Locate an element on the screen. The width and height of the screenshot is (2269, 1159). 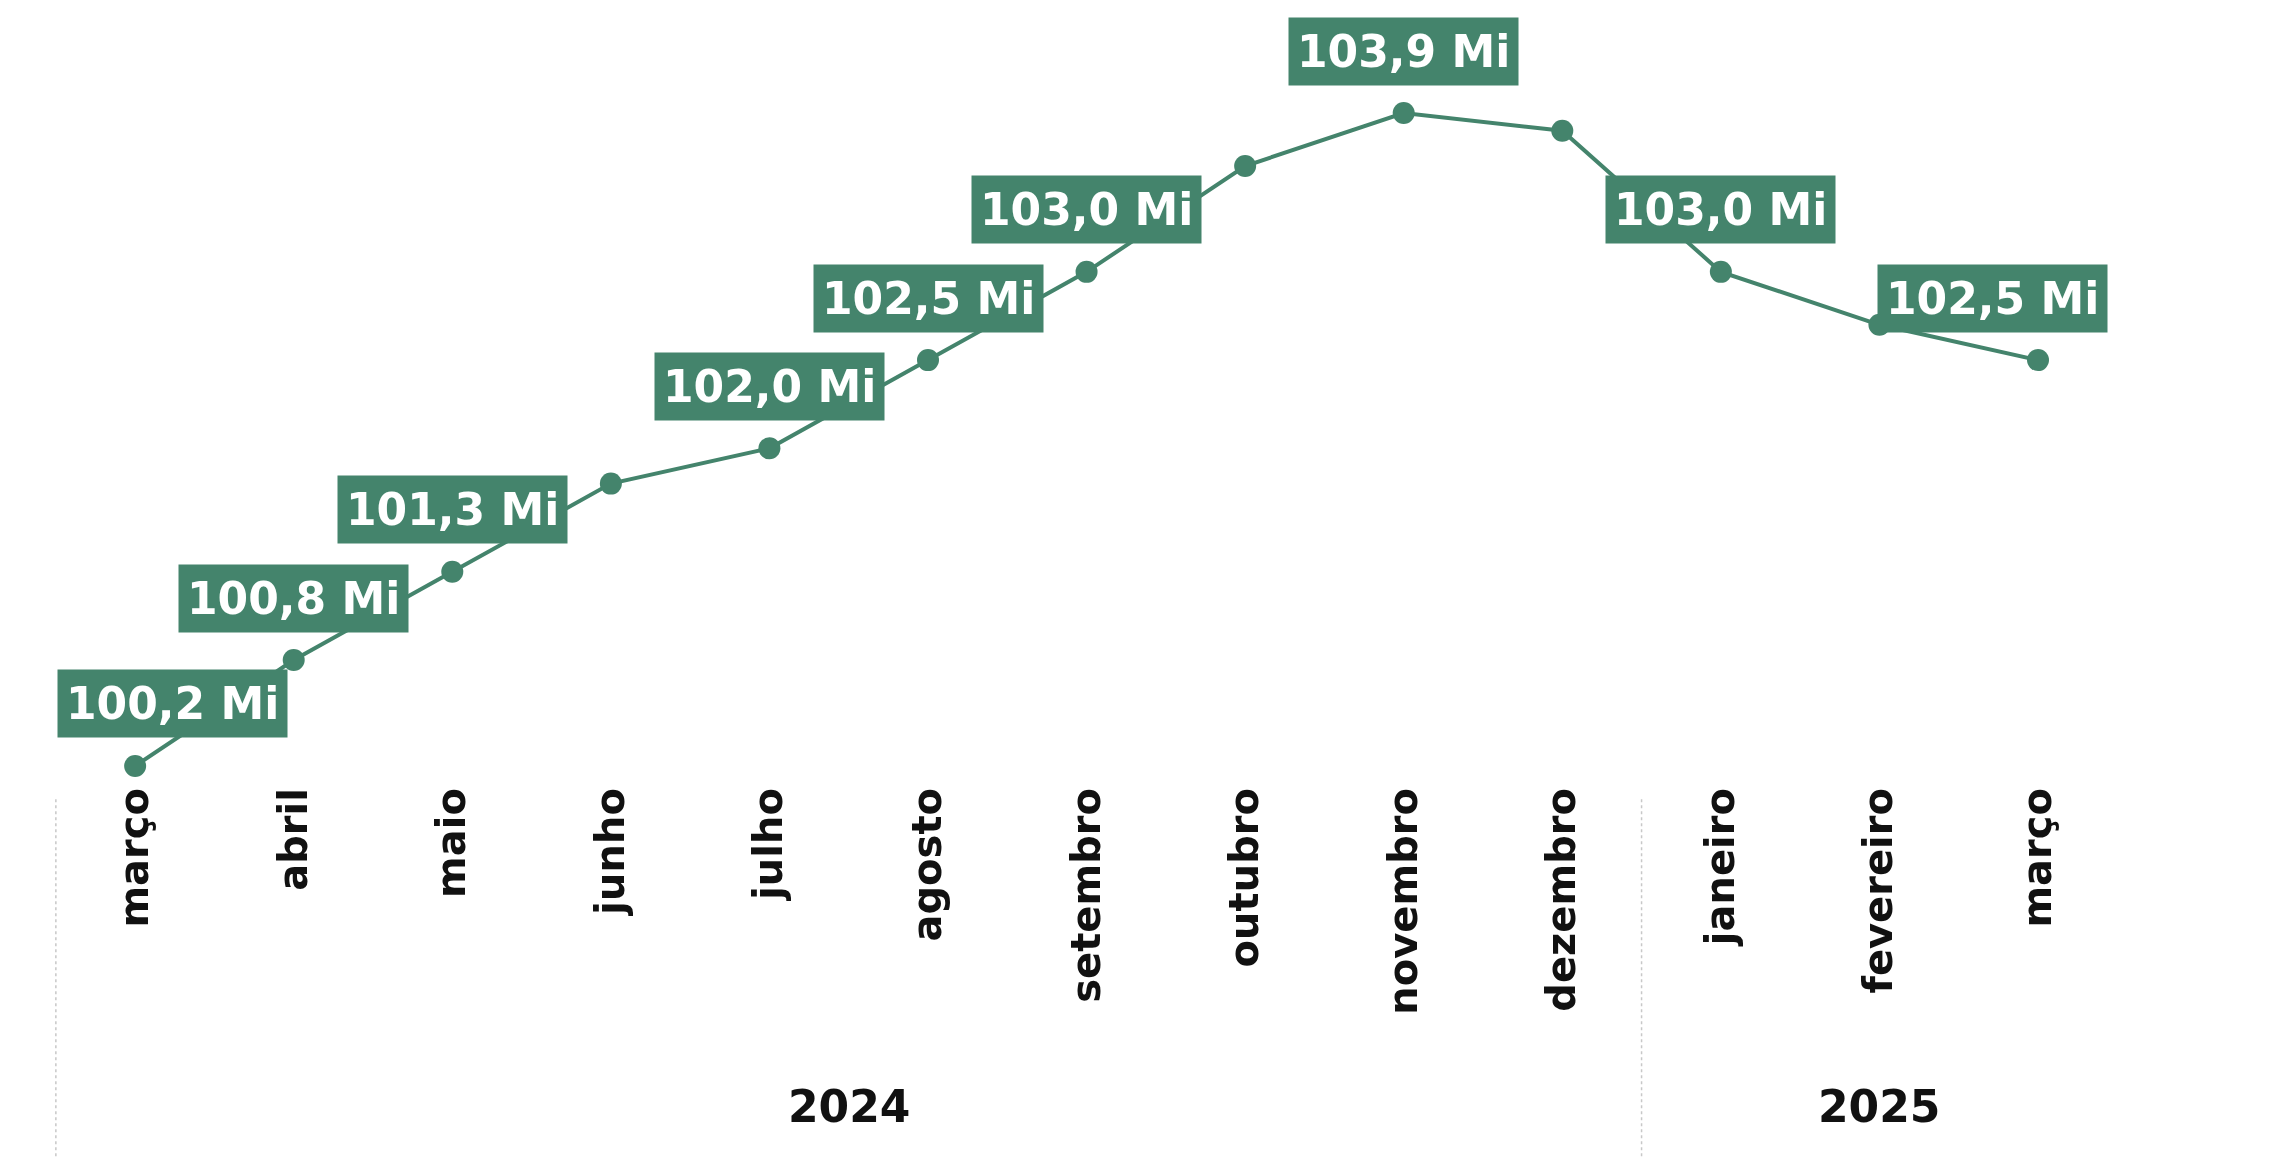
x-tick-label: dezembro is located at coordinates (1561, 900).